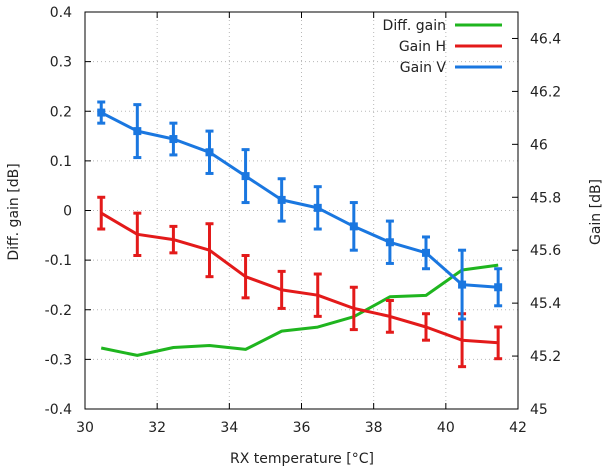 The image size is (612, 472). Describe the element at coordinates (545, 198) in the screenshot. I see `y-right-tick-label: 45.8` at that location.